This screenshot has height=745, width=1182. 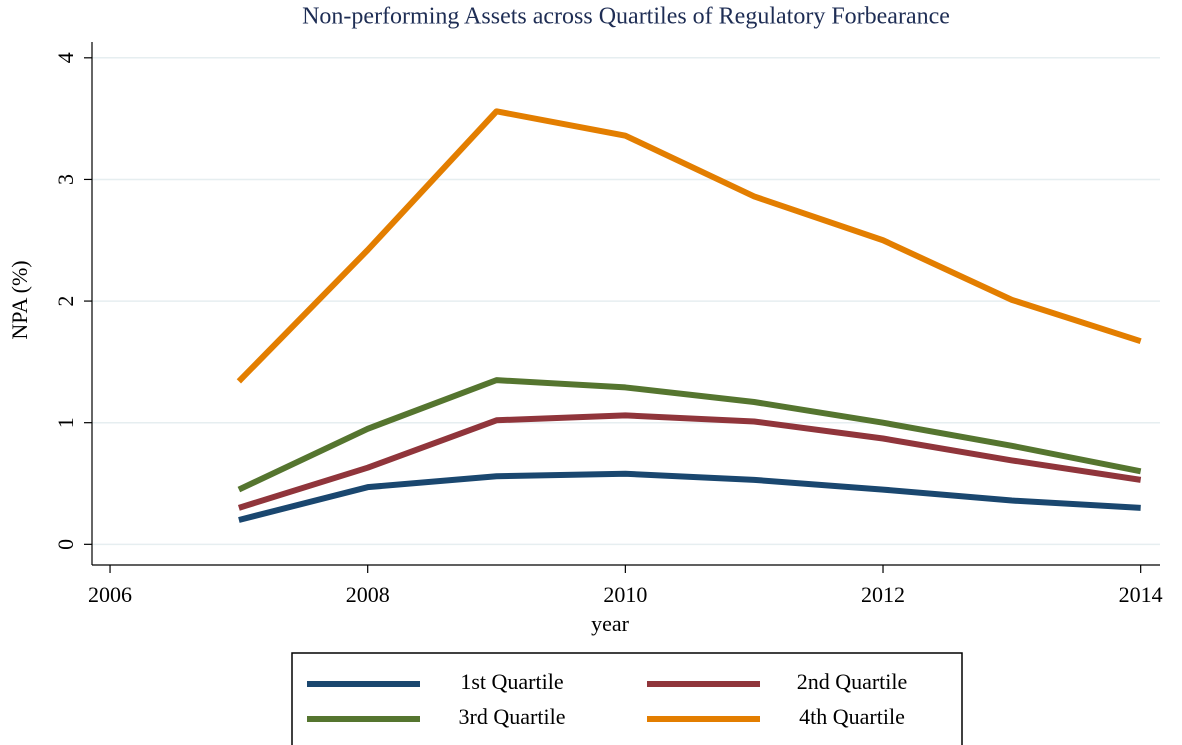 I want to click on legend-label: 2nd Quartile, so click(x=852, y=681).